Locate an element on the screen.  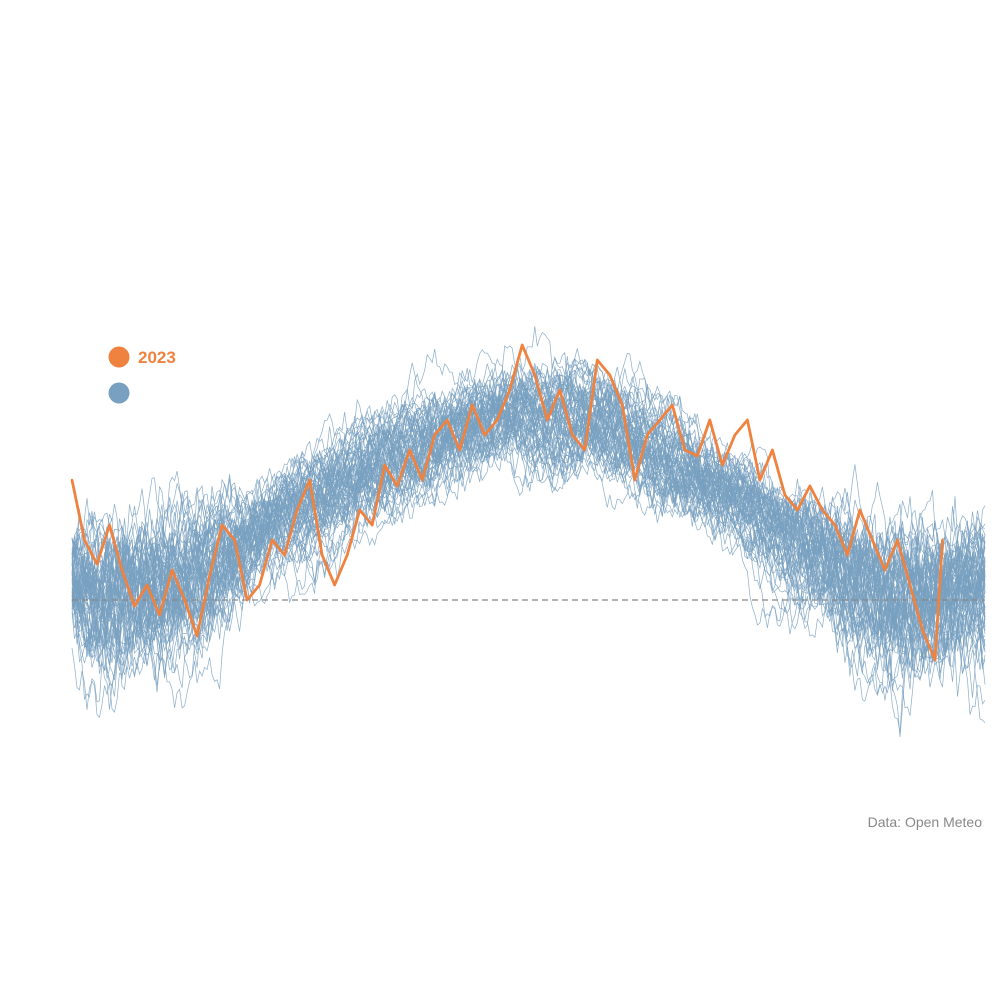
legend: 2023 is located at coordinates (142, 375).